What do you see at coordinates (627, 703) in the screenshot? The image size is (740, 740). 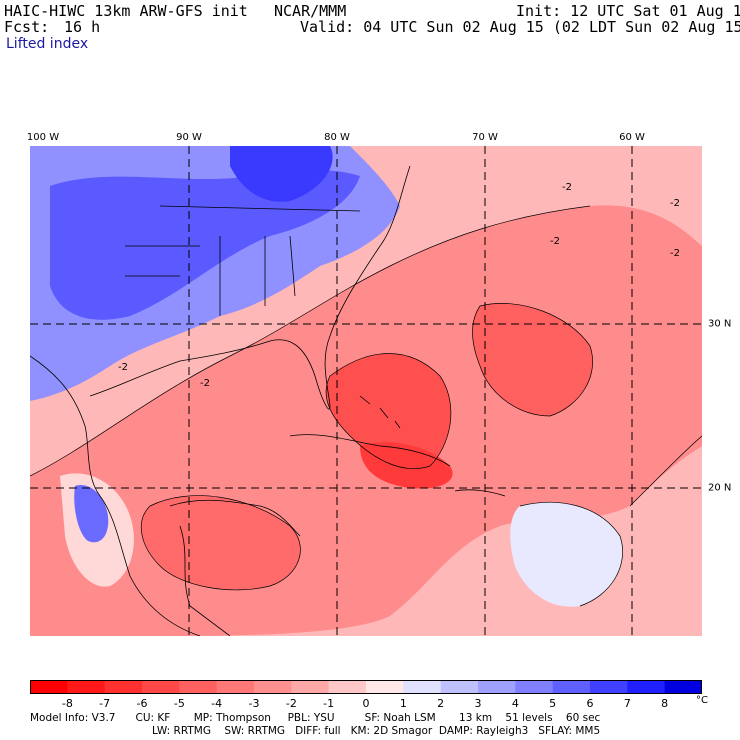 I see `colorbar-tick-label: 7` at bounding box center [627, 703].